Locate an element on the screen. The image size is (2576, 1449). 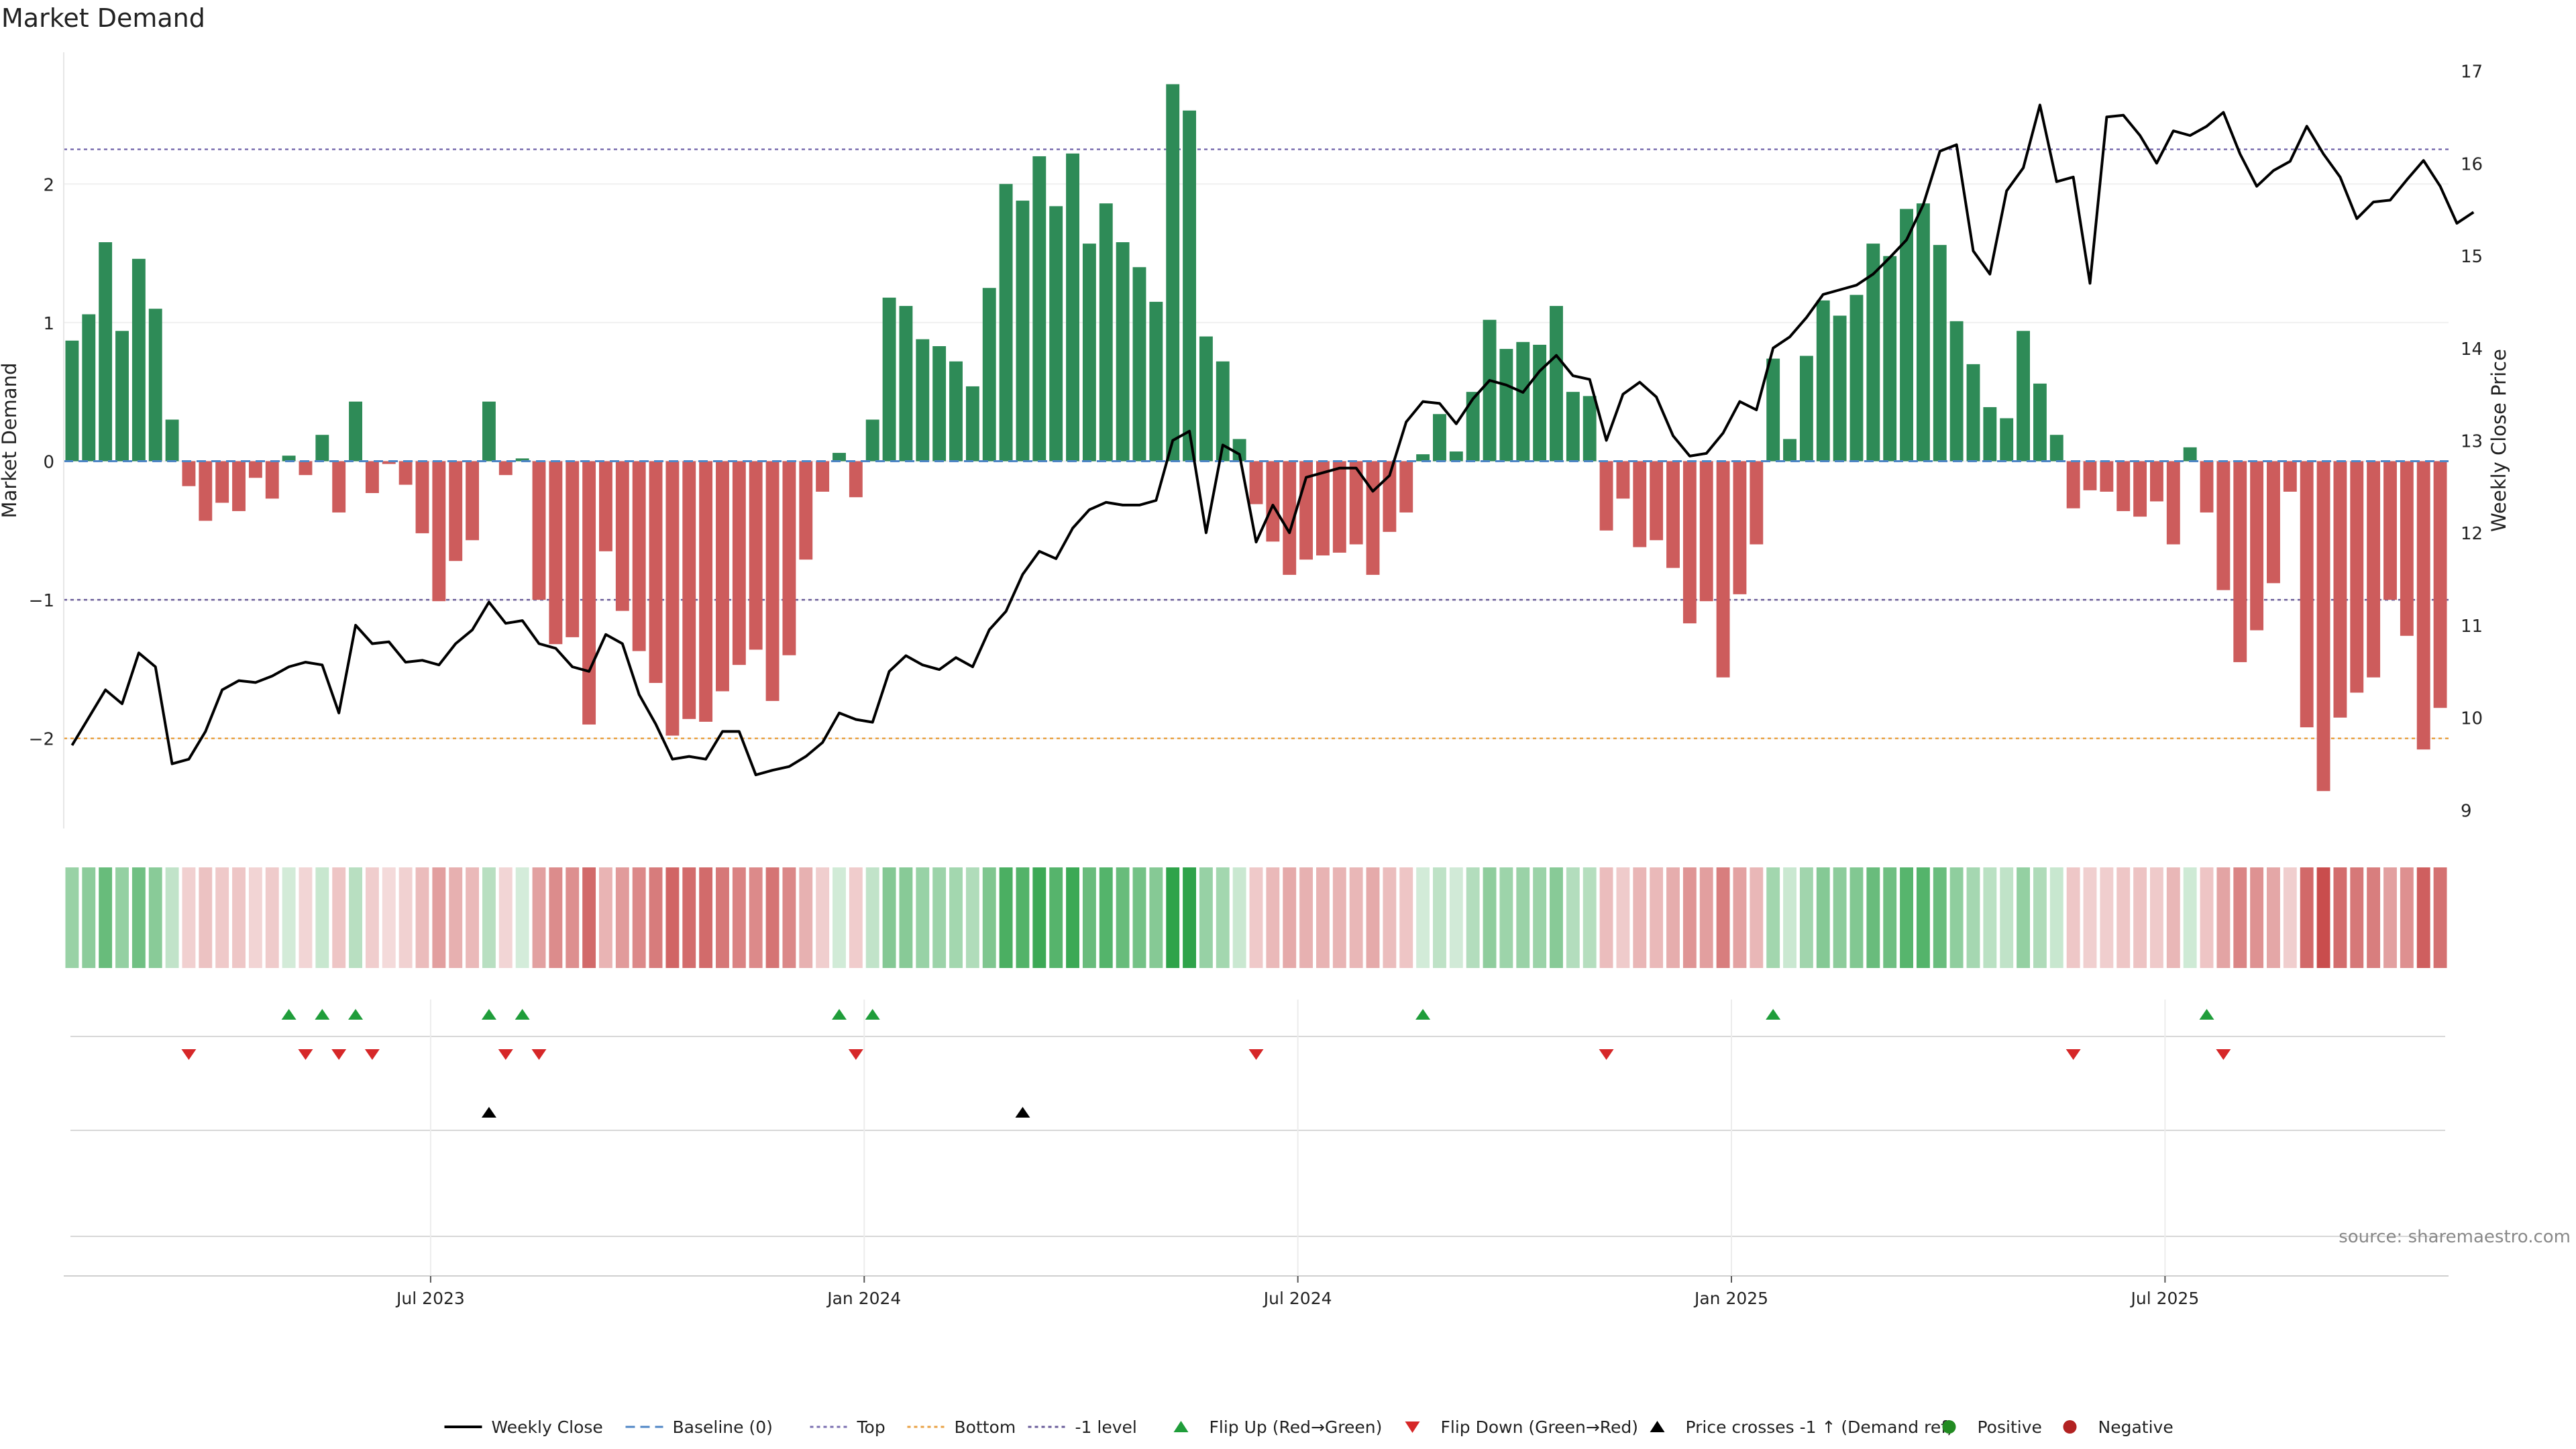
legend-item-price-cross: Price crosses -1 ↑ (Demand ref) is located at coordinates (1801, 1427).